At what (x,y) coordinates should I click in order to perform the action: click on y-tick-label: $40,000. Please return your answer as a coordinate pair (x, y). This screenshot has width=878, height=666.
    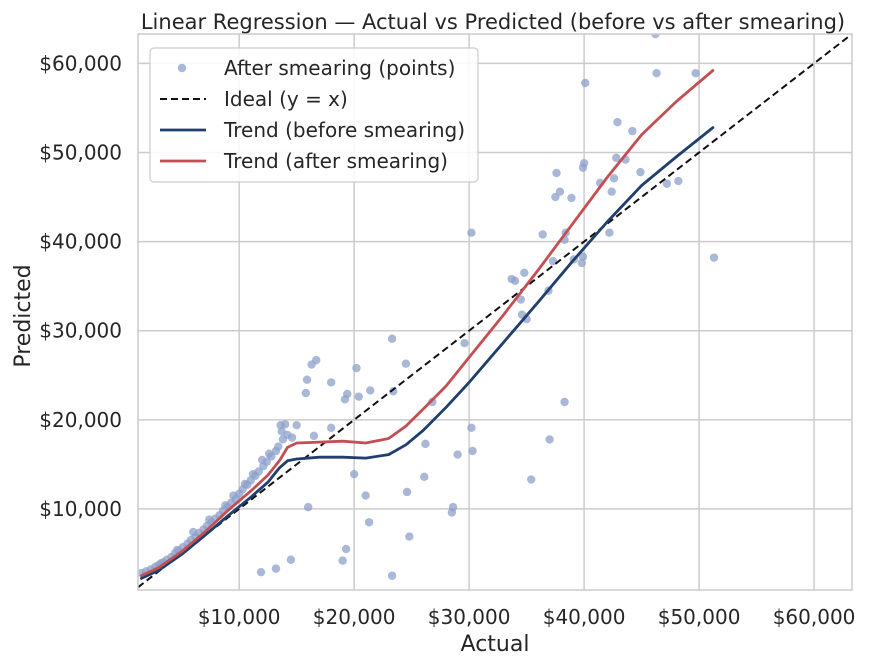
    Looking at the image, I should click on (80, 242).